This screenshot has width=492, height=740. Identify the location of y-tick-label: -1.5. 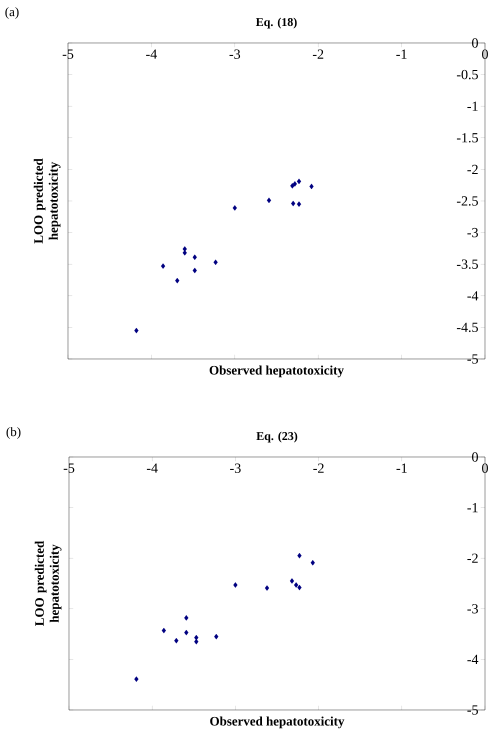
(467, 137).